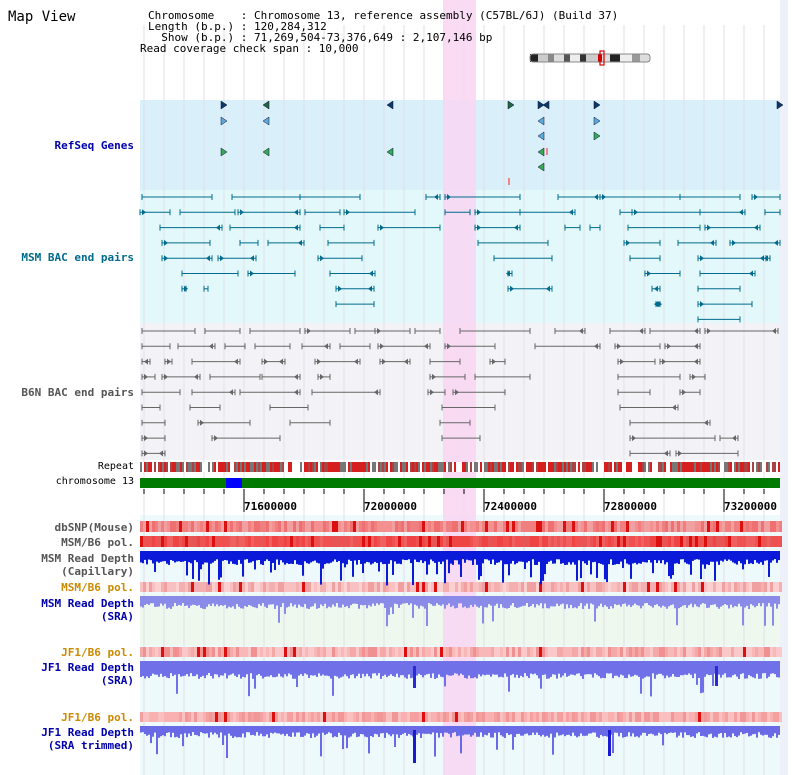  I want to click on msm-bac-pair-end, so click(762, 258).